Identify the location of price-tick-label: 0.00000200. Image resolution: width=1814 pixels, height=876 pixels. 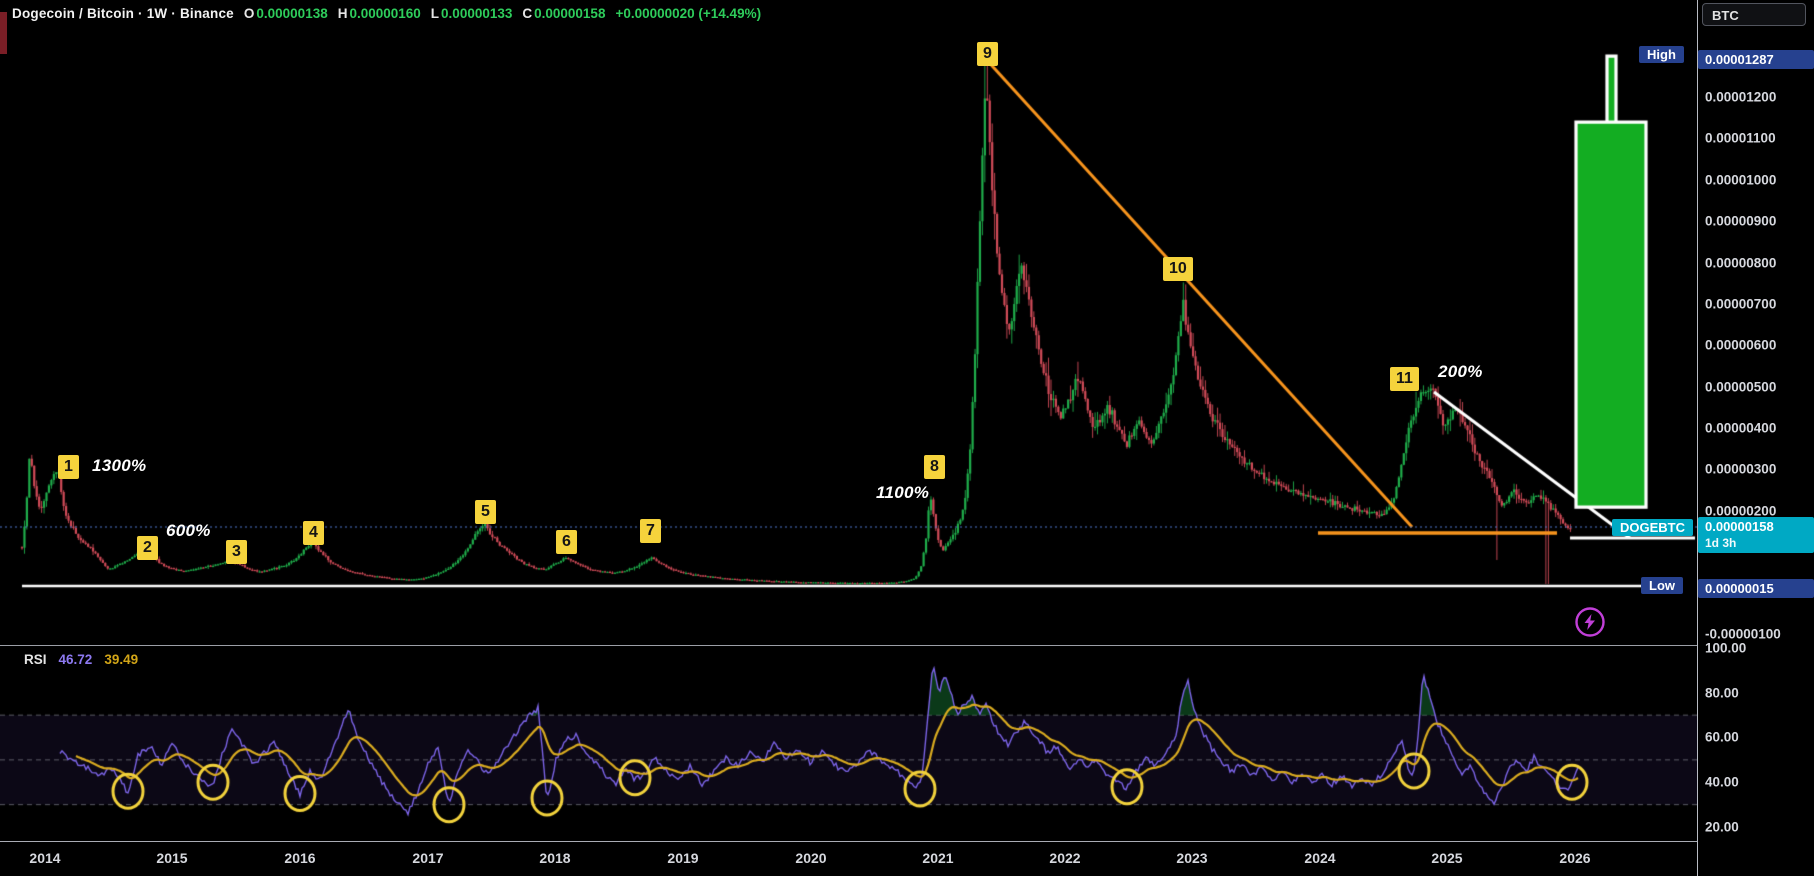
(1741, 511).